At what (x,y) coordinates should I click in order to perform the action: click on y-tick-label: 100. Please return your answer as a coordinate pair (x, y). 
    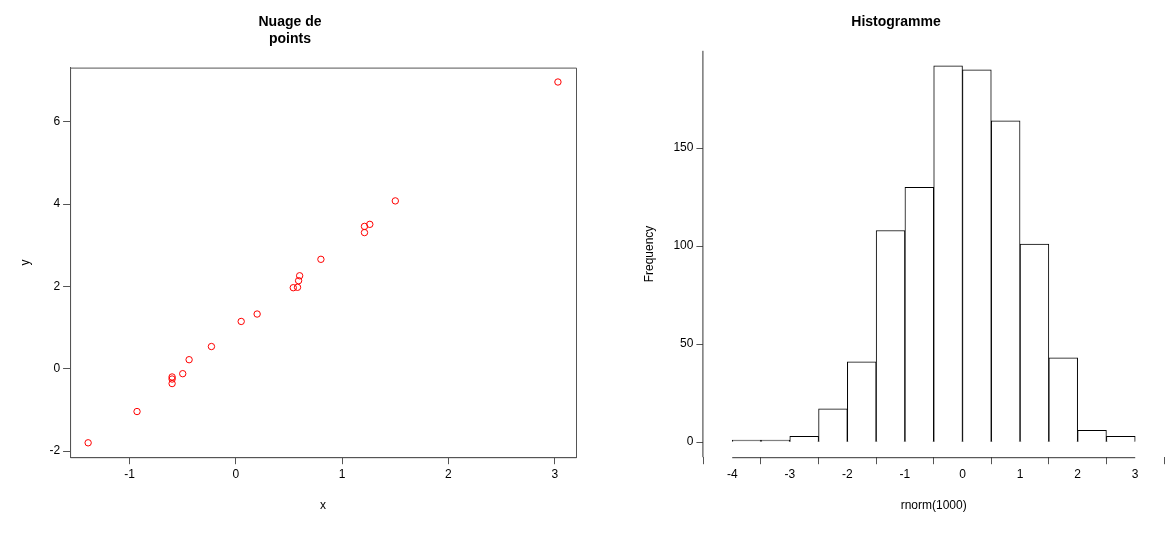
    Looking at the image, I should click on (683, 245).